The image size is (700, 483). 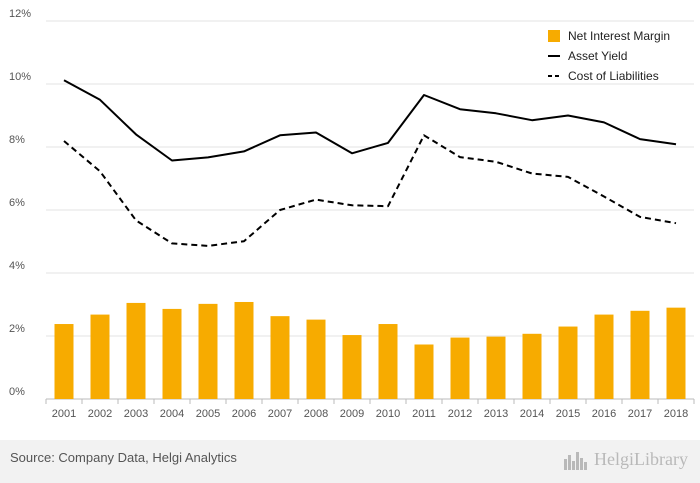 I want to click on y-tick-label: 4%, so click(x=17, y=266).